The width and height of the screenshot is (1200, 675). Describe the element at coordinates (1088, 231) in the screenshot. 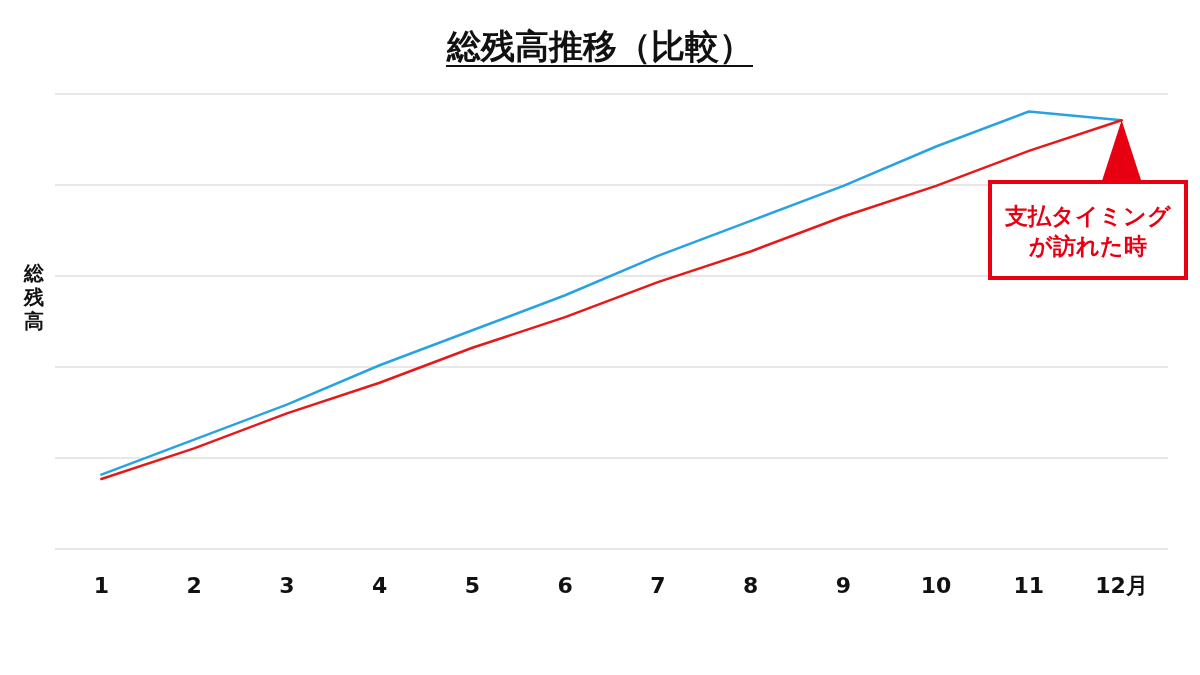

I see `annotation: 支払タイミングが訪れた時` at that location.